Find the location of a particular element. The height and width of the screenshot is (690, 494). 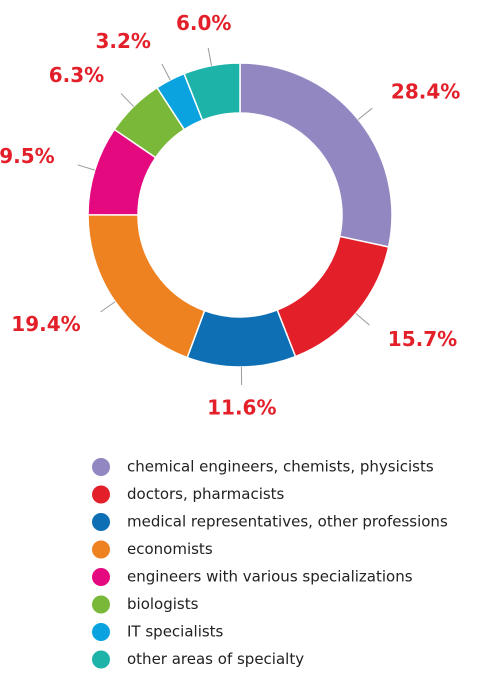

data-label: 6.3% is located at coordinates (76, 75).